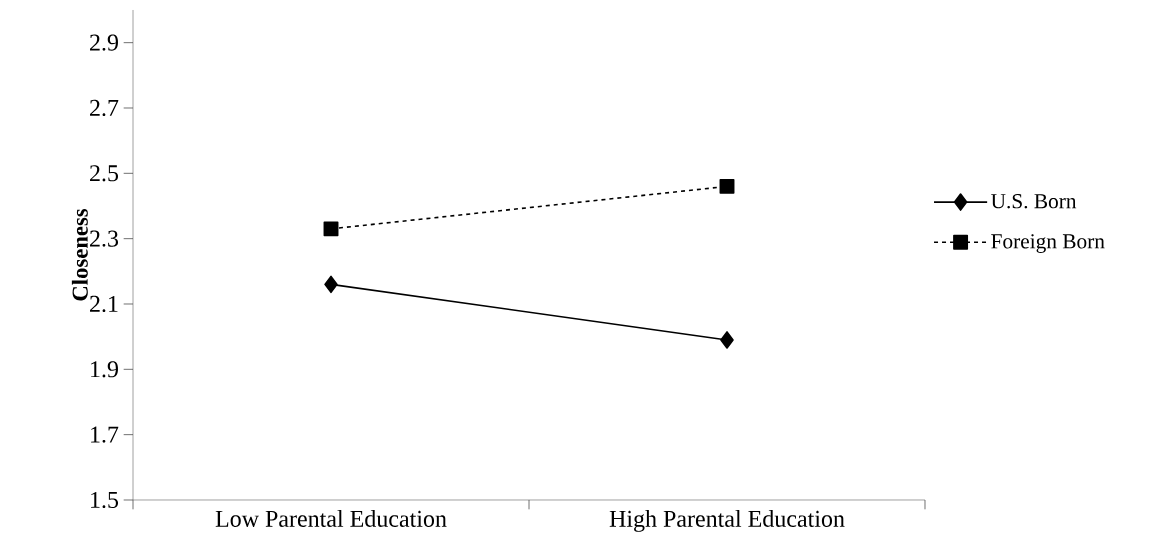 The height and width of the screenshot is (560, 1149). Describe the element at coordinates (104, 173) in the screenshot. I see `y-tick-label: 2.5` at that location.